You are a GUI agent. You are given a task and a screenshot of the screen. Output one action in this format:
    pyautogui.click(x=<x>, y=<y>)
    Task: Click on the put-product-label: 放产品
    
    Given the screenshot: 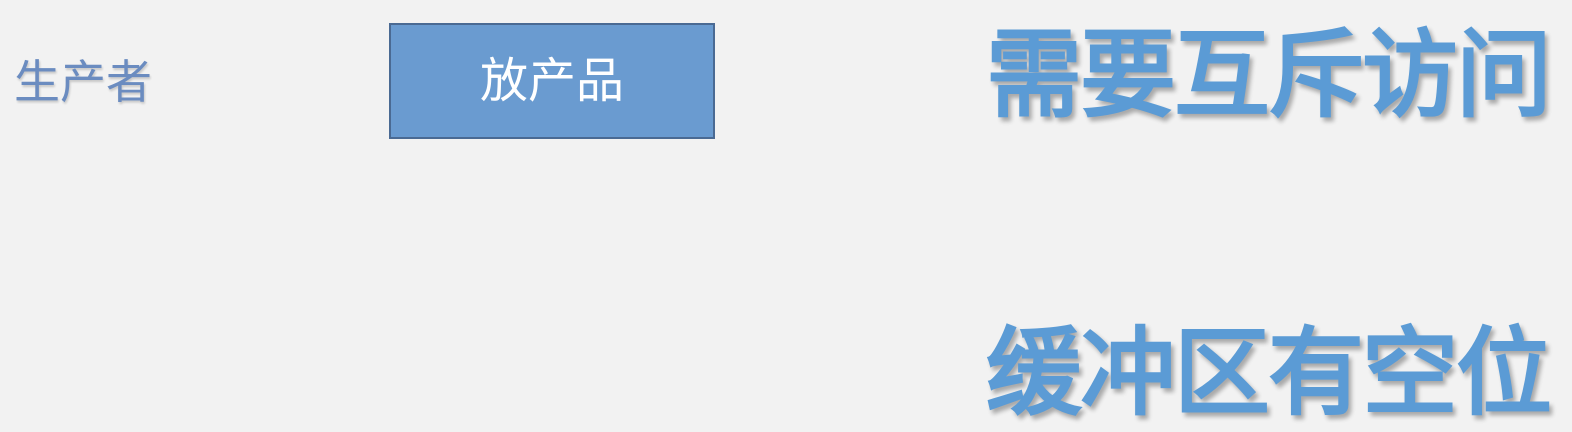 What is the action you would take?
    pyautogui.click(x=551, y=81)
    